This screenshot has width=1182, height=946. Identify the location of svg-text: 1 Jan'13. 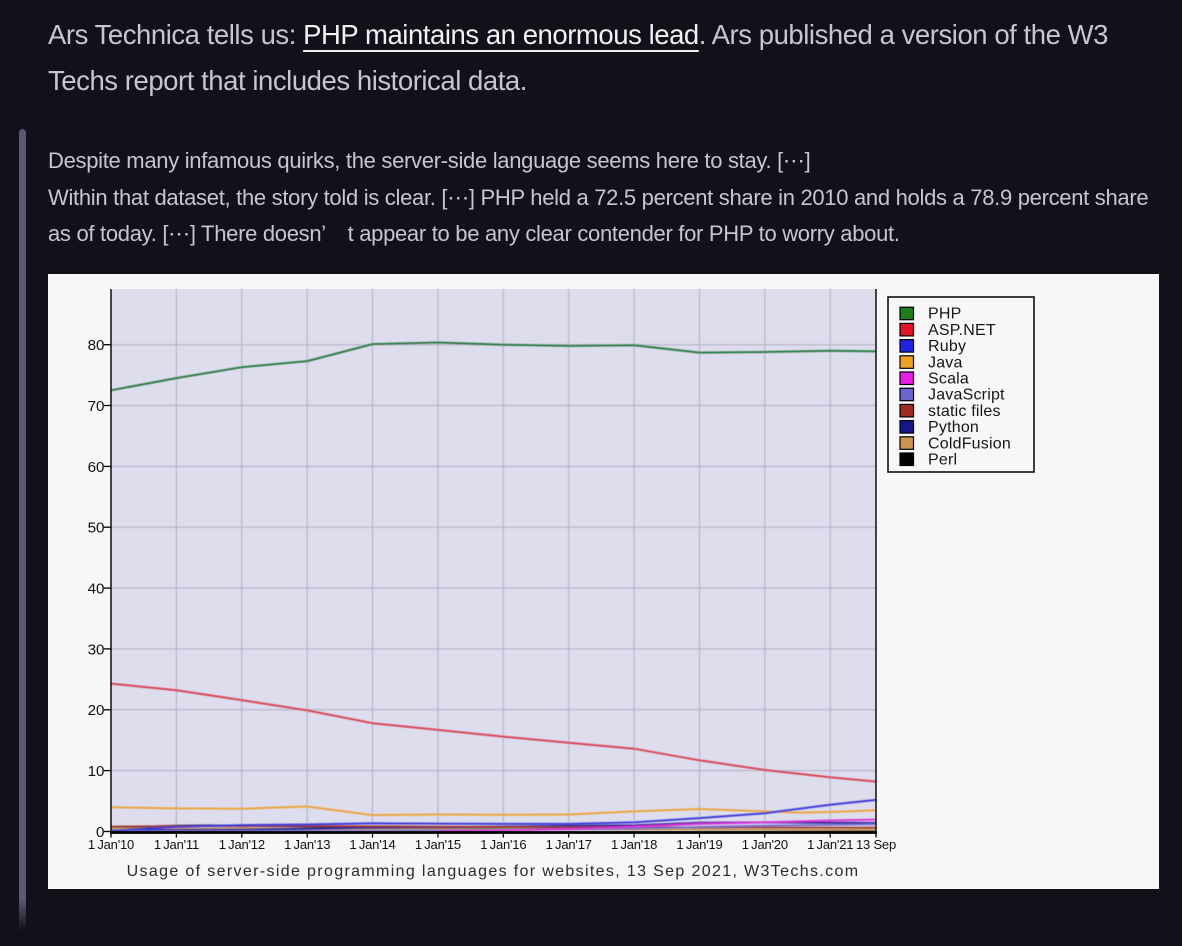
(307, 844).